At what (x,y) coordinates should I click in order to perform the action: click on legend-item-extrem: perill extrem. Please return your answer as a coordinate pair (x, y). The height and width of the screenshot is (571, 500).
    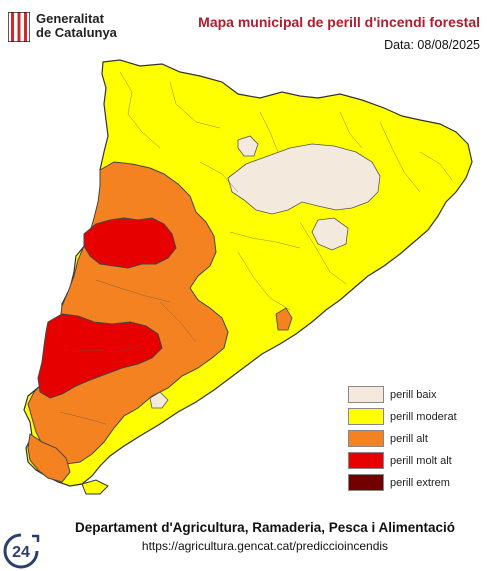
    Looking at the image, I should click on (408, 482).